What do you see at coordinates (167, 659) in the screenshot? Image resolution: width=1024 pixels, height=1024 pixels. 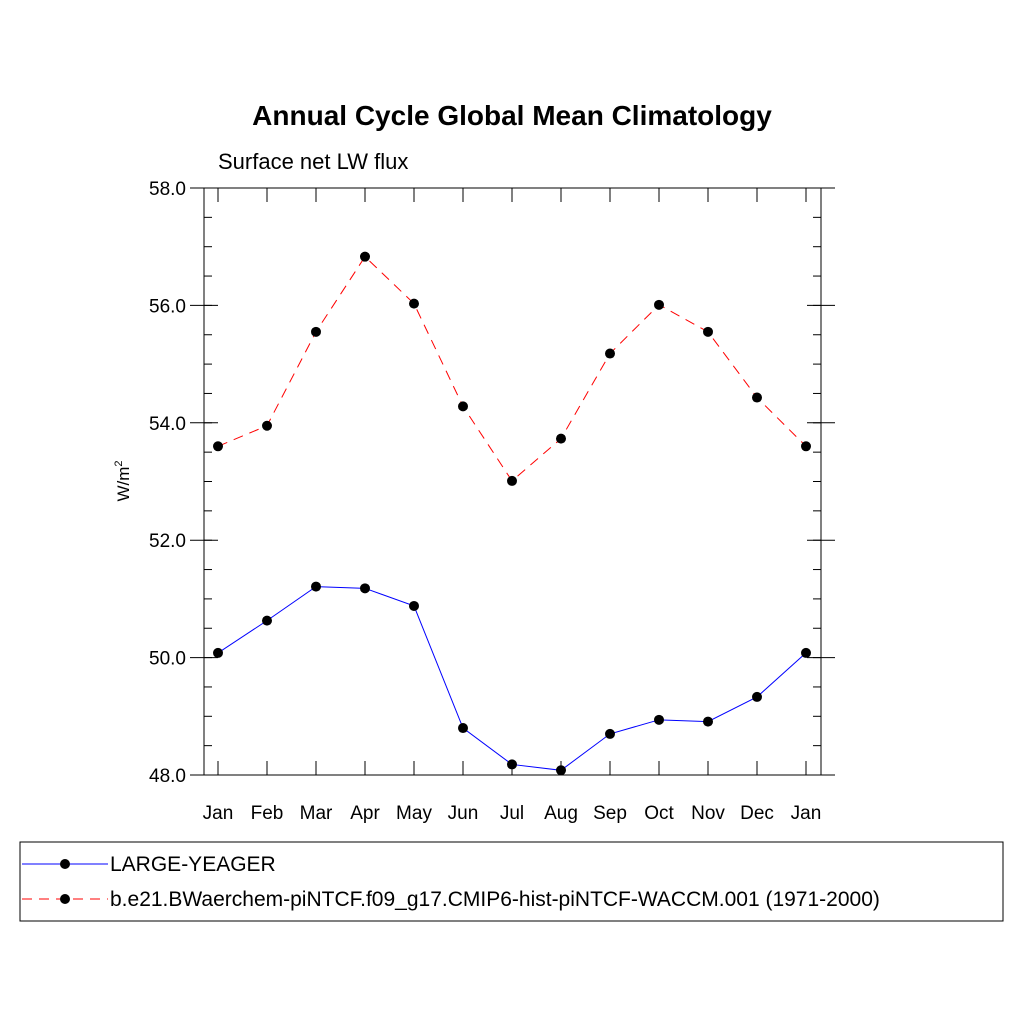 I see `y-tick-label: 50.0` at bounding box center [167, 659].